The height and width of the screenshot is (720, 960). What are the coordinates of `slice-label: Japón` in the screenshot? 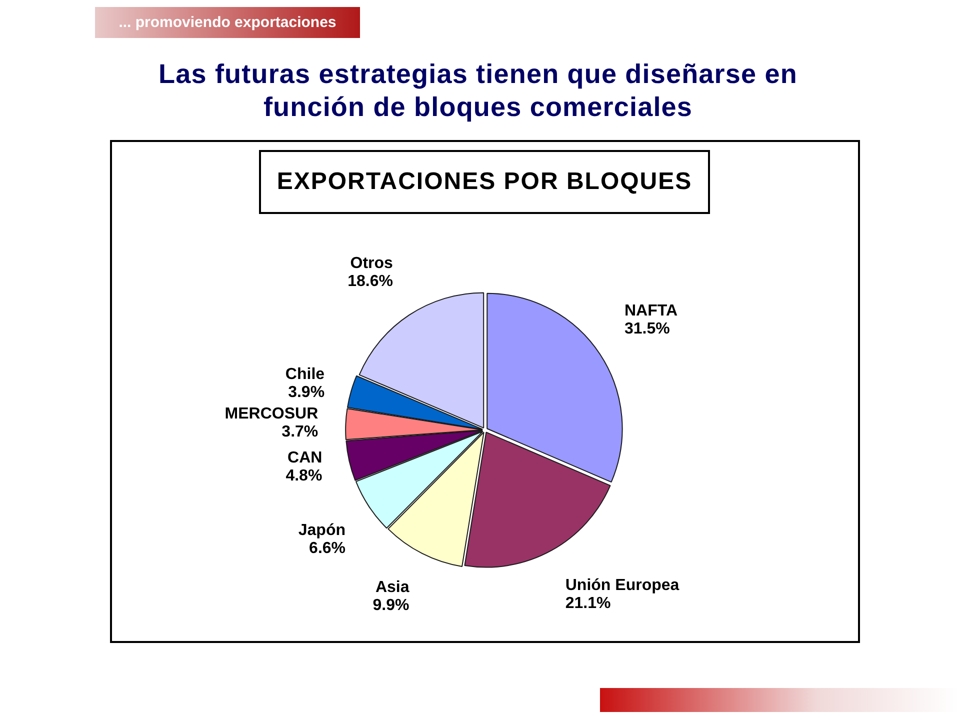 It's located at (322, 531).